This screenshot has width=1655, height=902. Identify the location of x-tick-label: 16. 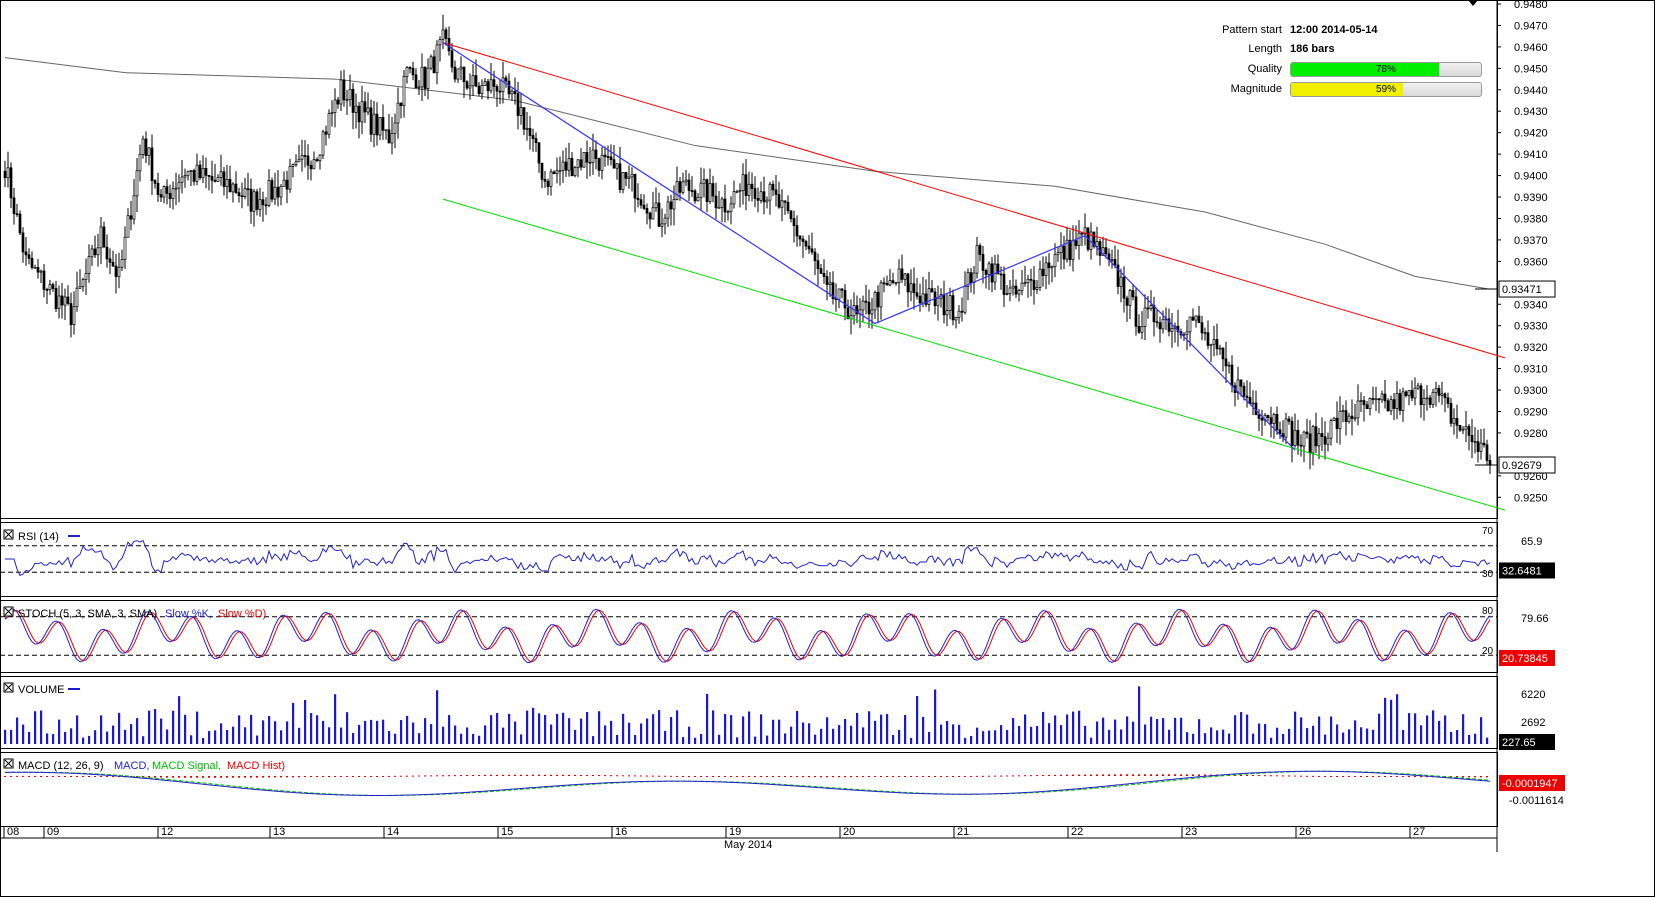
(621, 832).